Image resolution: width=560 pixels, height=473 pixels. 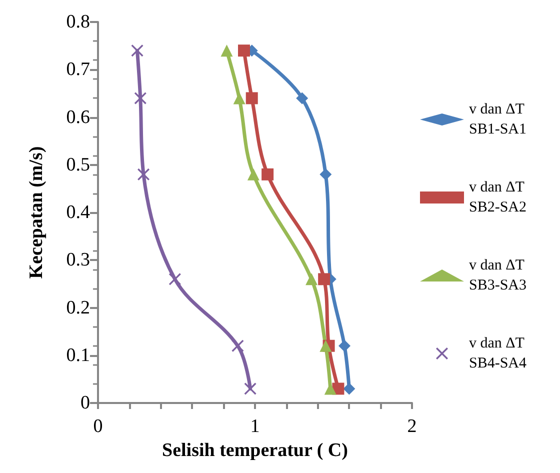 I want to click on y-tick-label: 0.8, so click(x=78, y=22).